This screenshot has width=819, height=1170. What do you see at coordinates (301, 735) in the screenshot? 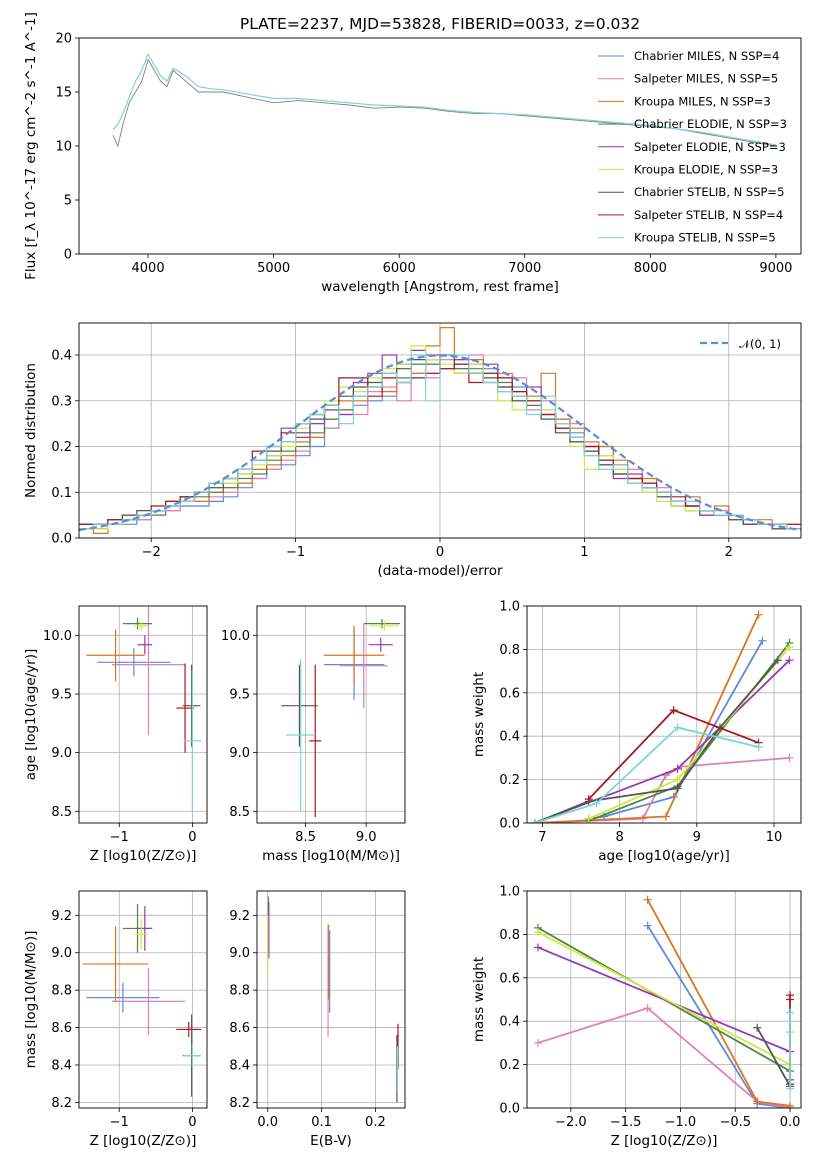
I see `kroupa_stelib-errorbar` at bounding box center [301, 735].